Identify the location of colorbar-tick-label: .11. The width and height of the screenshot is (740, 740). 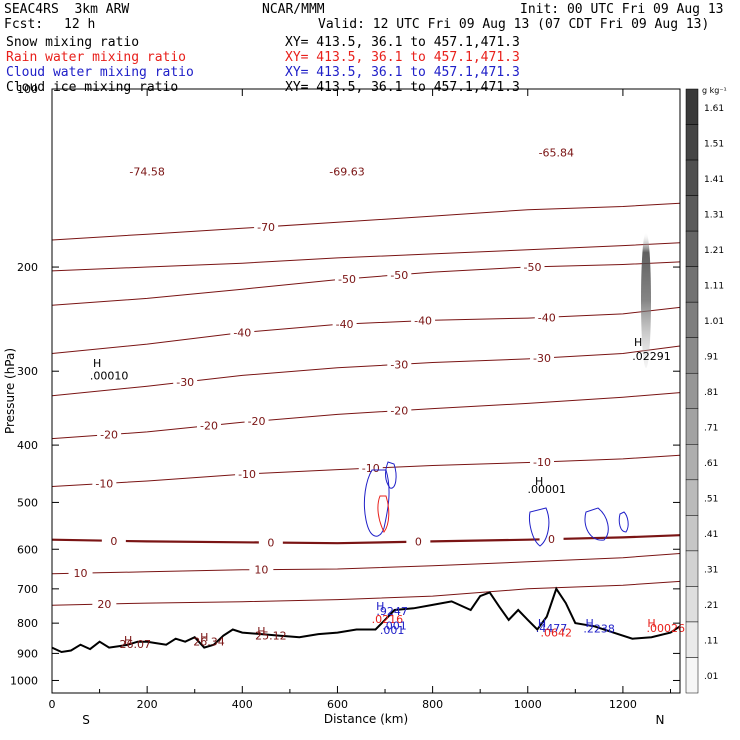
(711, 642).